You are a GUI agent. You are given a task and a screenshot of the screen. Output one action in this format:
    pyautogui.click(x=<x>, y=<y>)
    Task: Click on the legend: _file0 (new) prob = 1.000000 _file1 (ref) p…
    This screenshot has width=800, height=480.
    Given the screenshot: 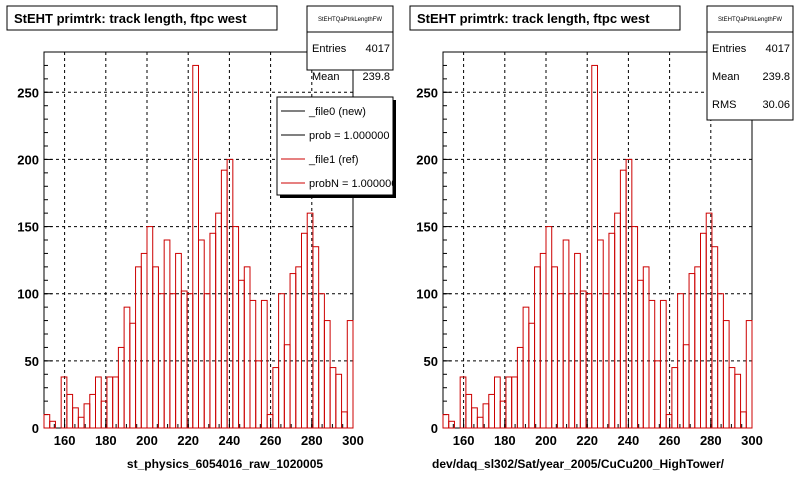 What is the action you would take?
    pyautogui.click(x=336, y=147)
    